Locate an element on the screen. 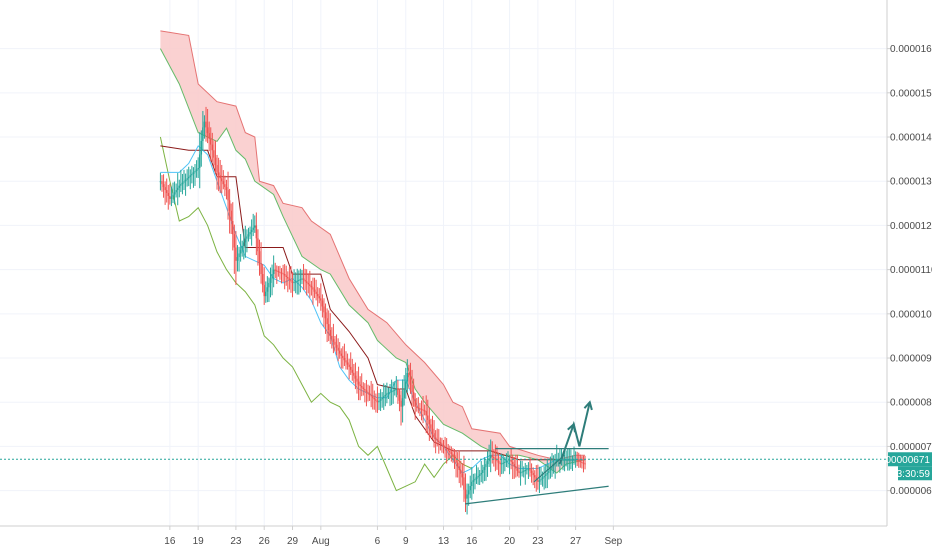 The height and width of the screenshot is (550, 932). time-tick-label: 20 is located at coordinates (510, 541).